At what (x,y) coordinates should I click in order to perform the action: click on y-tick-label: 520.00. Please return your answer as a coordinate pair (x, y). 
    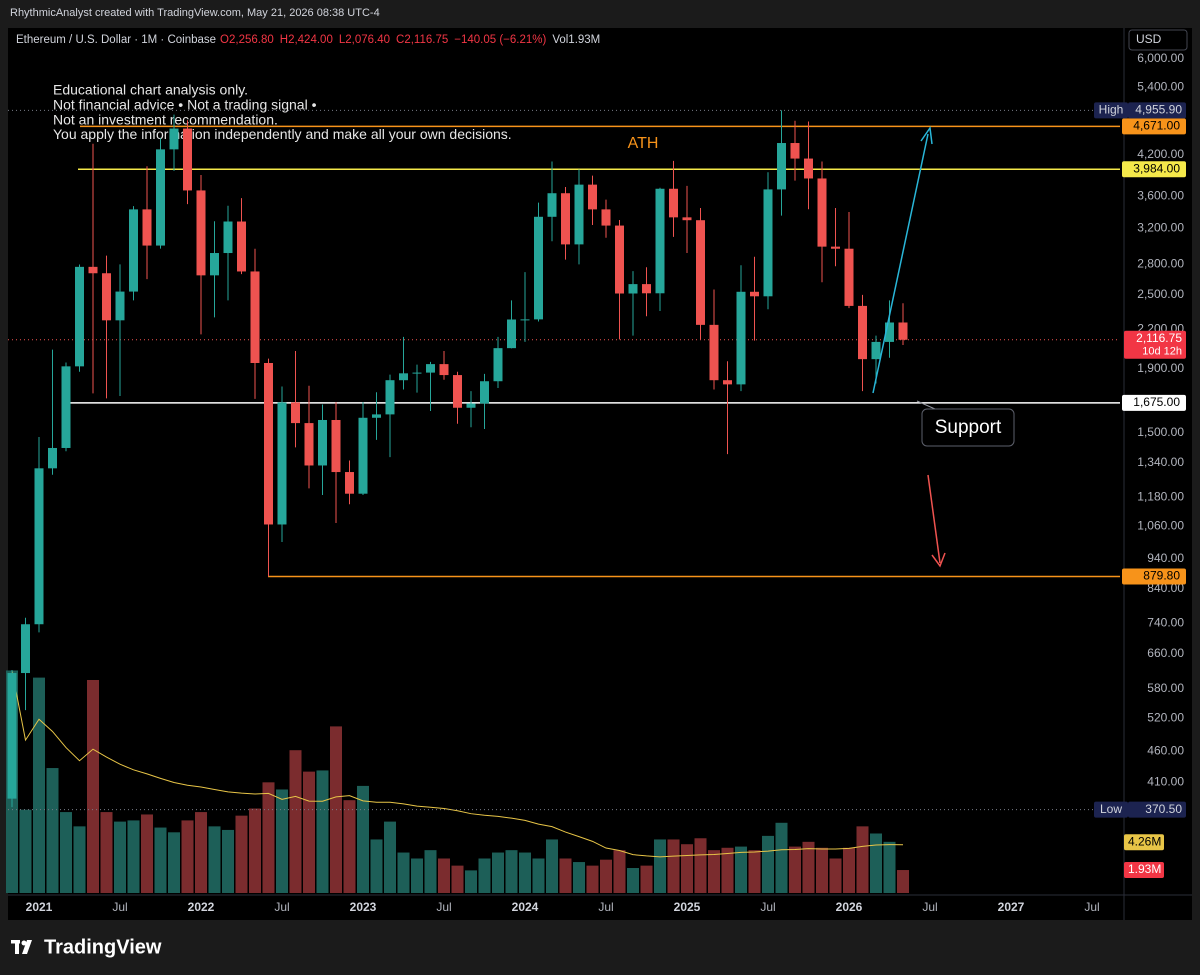
    Looking at the image, I should click on (1165, 717).